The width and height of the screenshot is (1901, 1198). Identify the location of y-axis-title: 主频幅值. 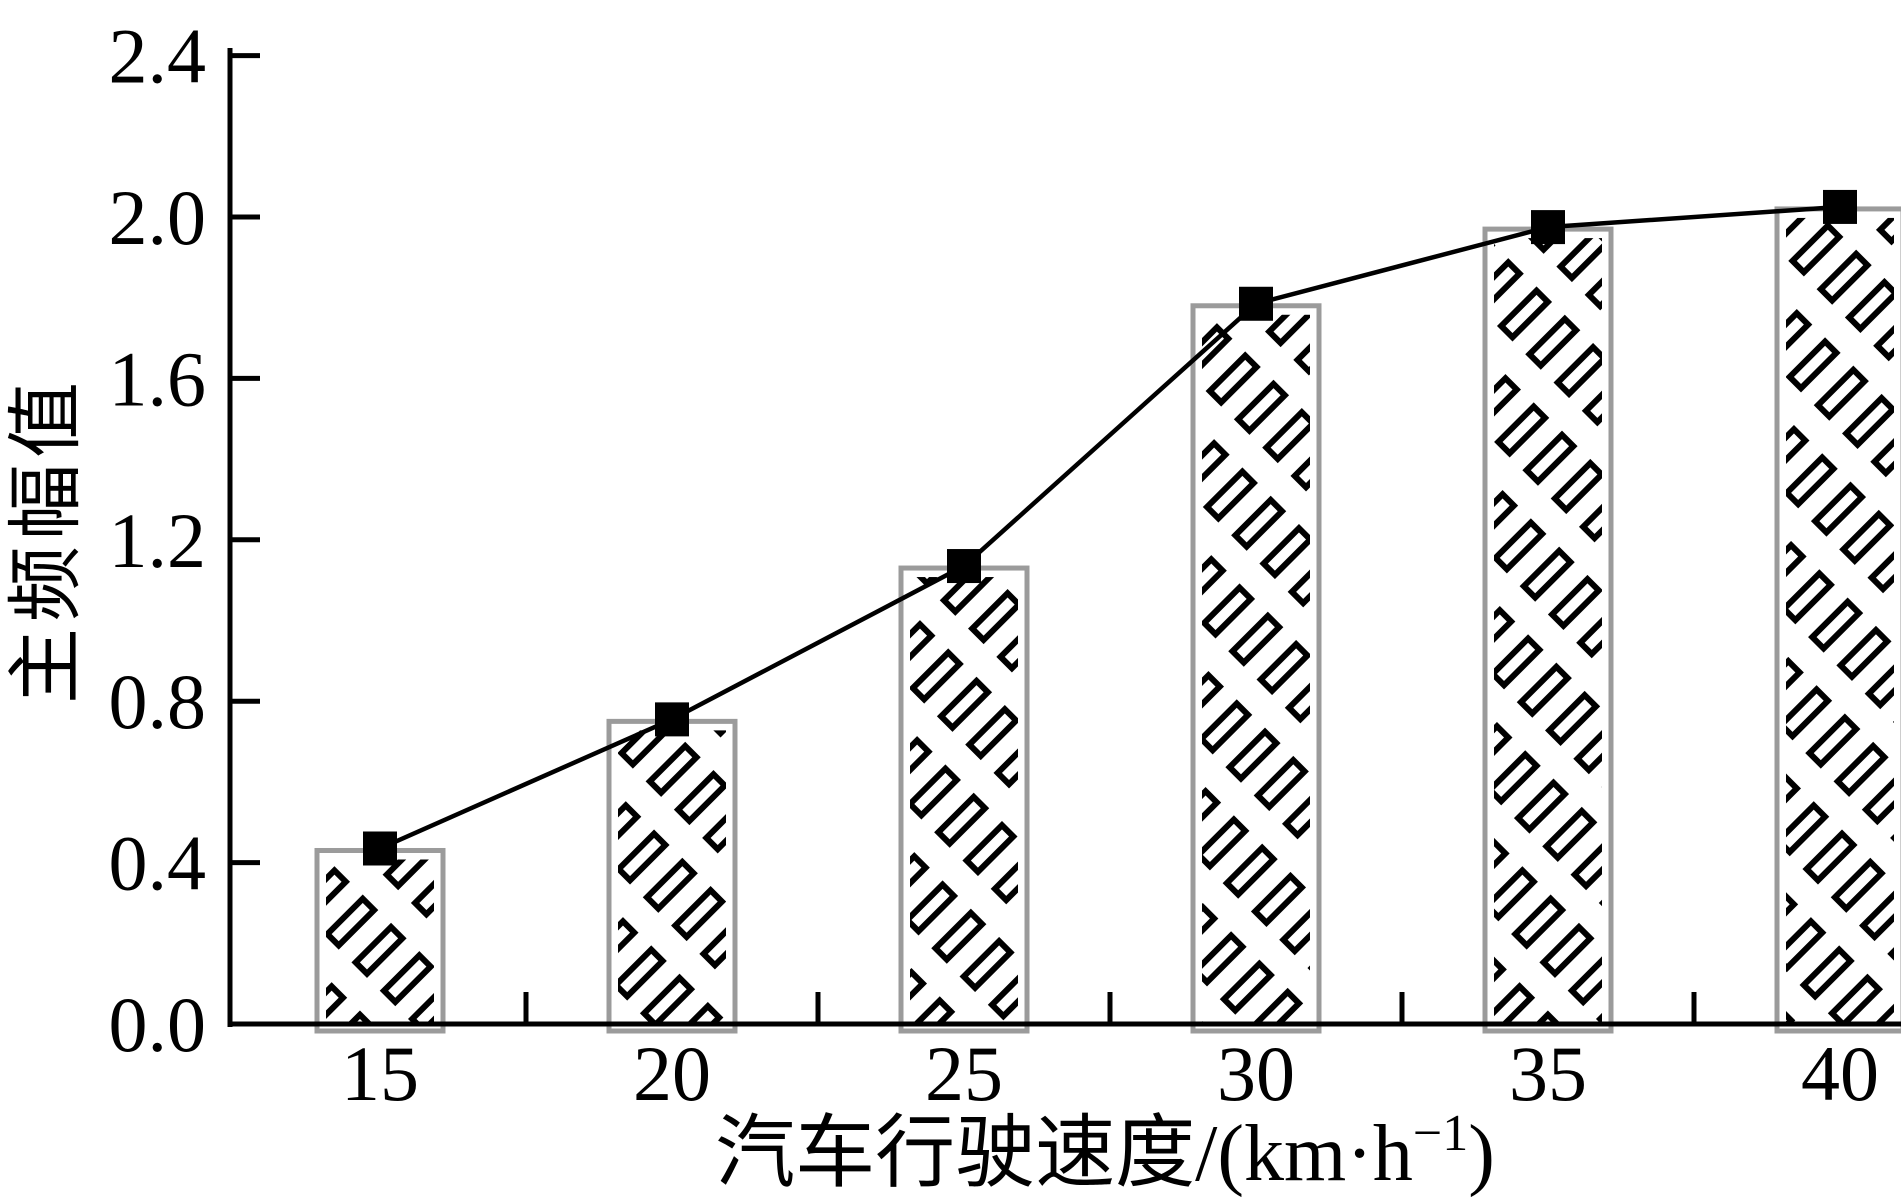
(47, 540).